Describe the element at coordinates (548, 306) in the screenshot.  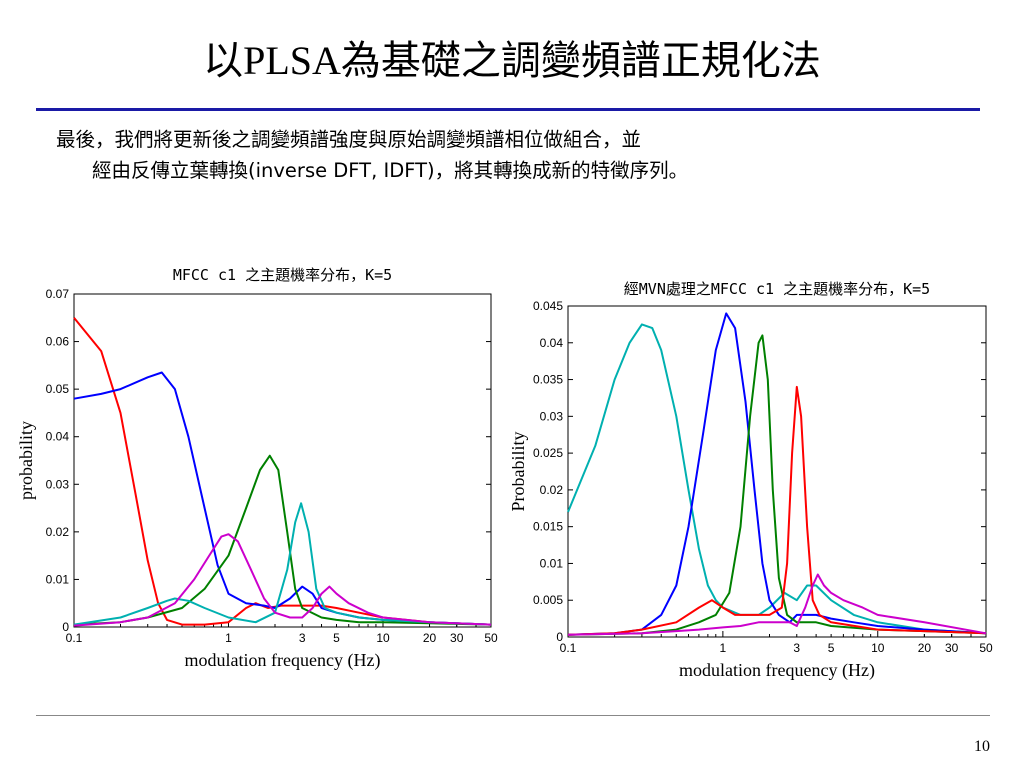
I see `y-tick-label: 0.045` at that location.